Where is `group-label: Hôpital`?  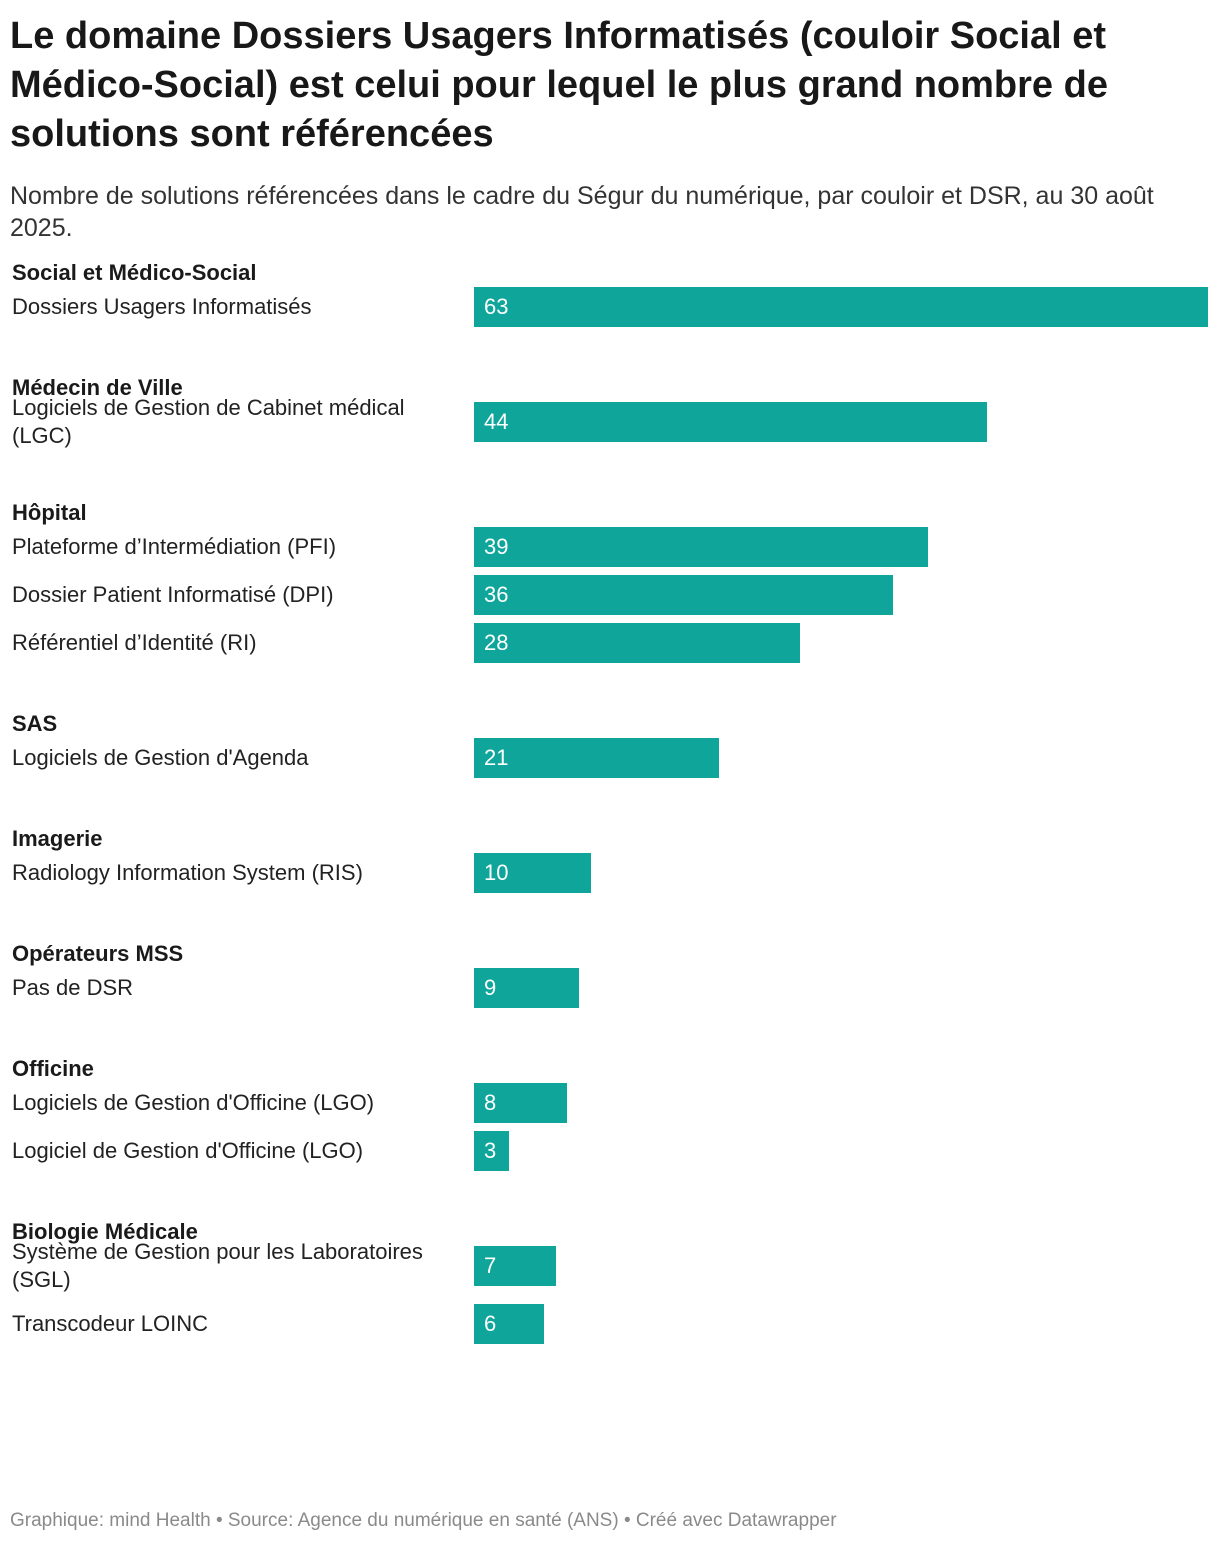
group-label: Hôpital is located at coordinates (49, 512).